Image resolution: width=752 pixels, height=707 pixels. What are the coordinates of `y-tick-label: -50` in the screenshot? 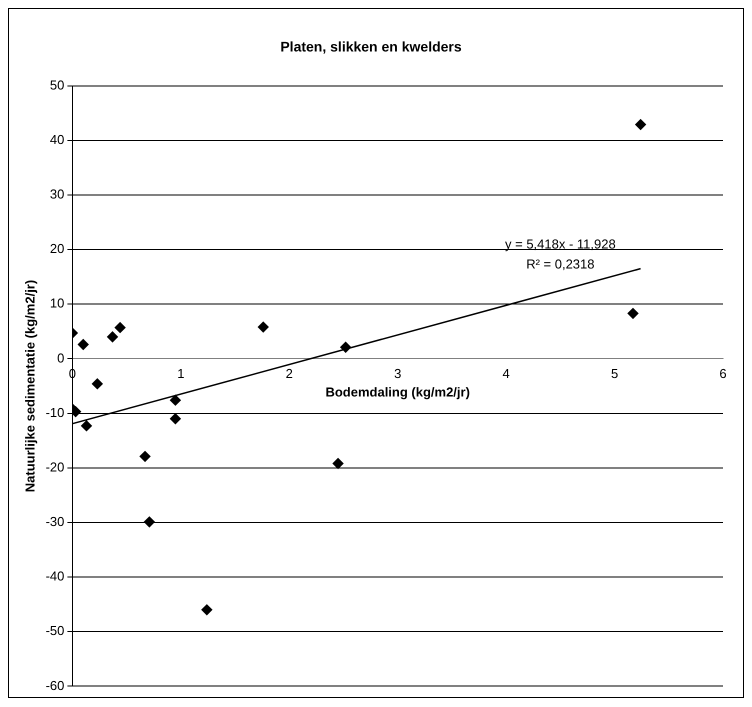 It's located at (55, 630).